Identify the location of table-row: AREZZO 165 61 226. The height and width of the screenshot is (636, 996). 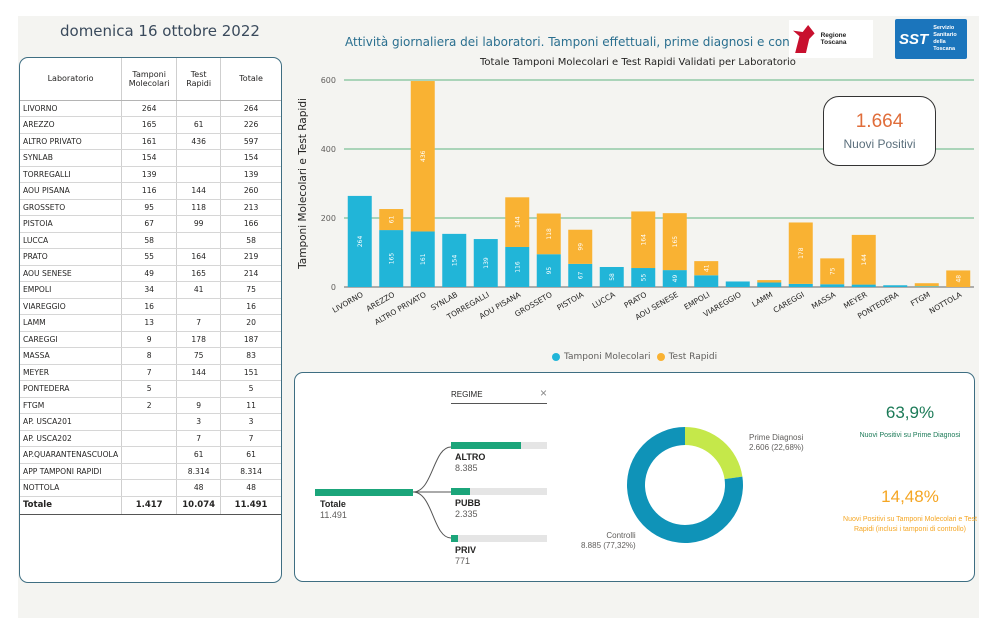
(150, 125).